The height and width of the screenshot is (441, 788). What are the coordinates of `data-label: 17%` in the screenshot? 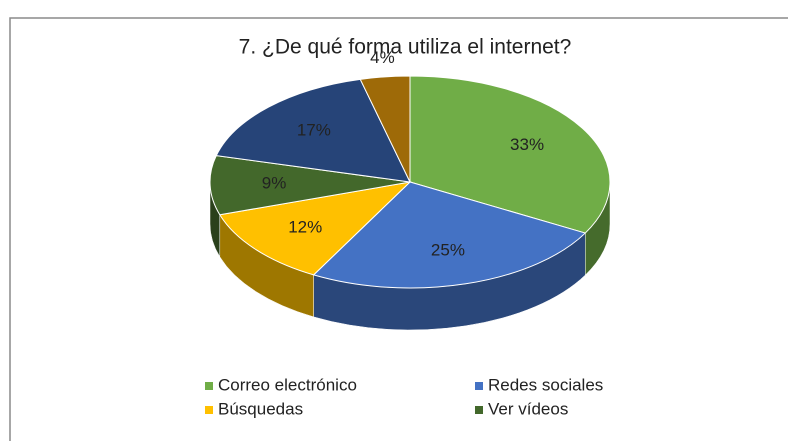 It's located at (314, 130).